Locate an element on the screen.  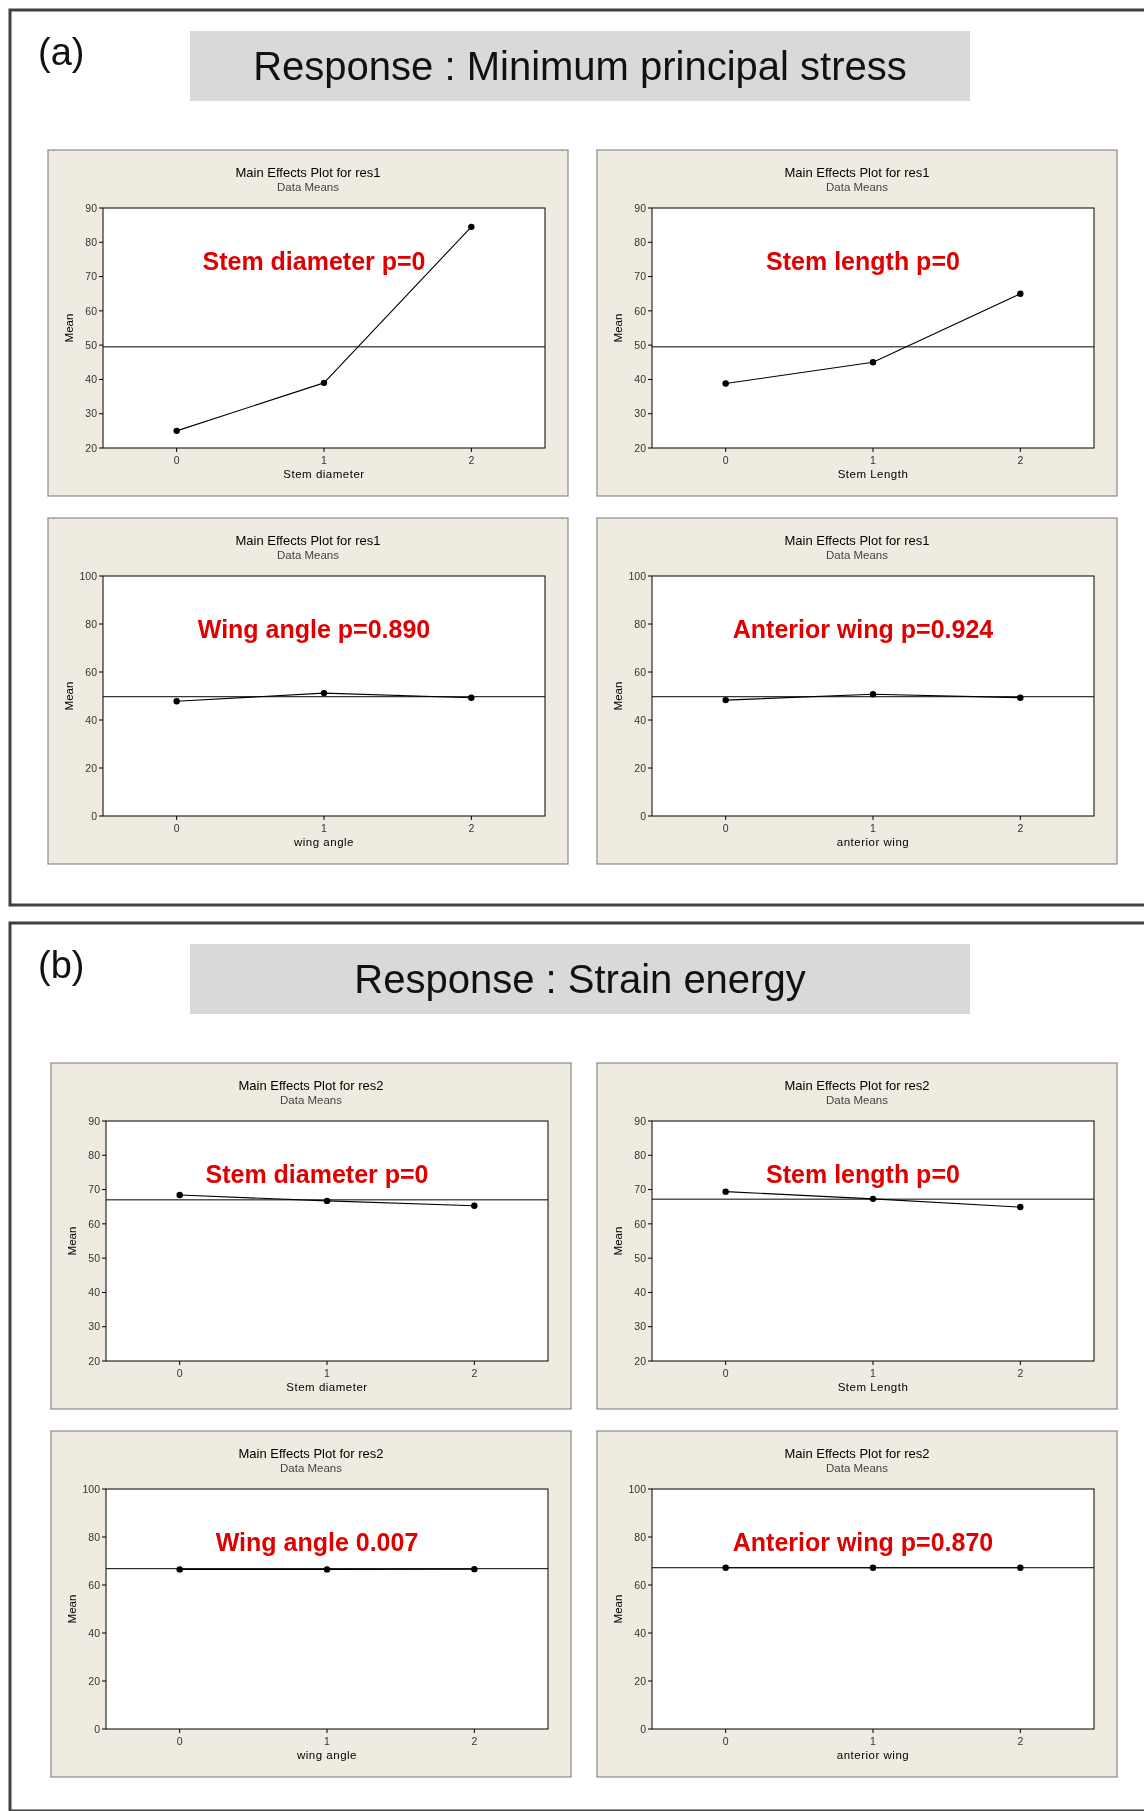
text: Response : Strain energy is located at coordinates (580, 979).